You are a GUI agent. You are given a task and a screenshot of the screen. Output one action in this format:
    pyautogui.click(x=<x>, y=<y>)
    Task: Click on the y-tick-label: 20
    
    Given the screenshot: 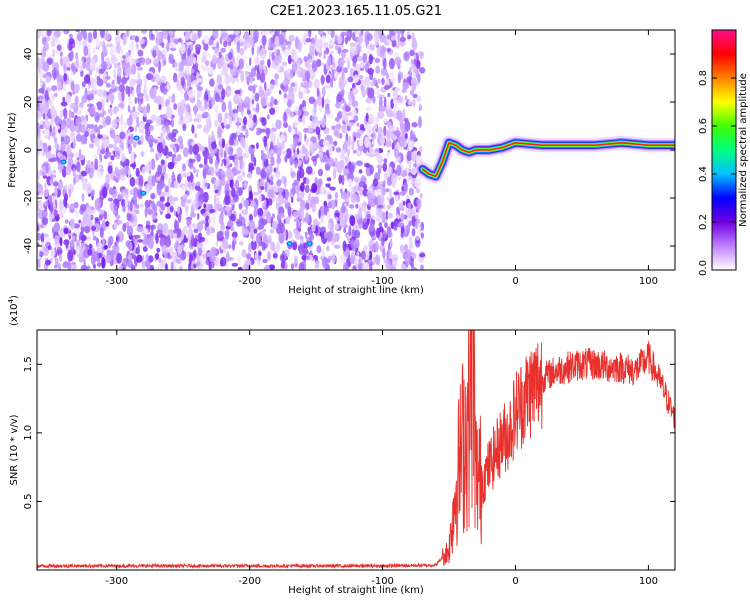 What is the action you would take?
    pyautogui.click(x=28, y=102)
    